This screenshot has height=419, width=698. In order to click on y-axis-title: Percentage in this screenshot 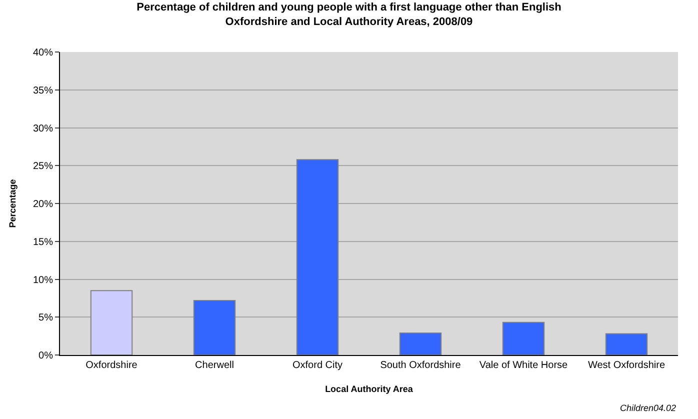, I will do `click(12, 203)`.